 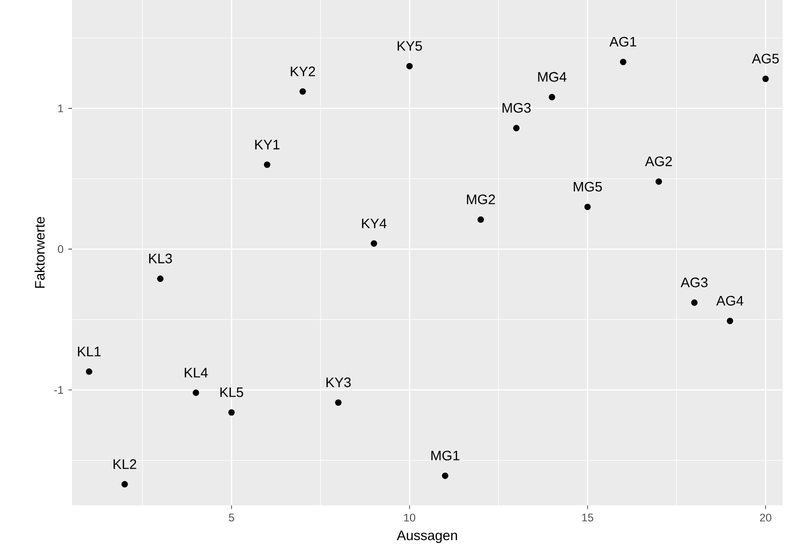 I want to click on annotation: MG3, so click(x=516, y=108).